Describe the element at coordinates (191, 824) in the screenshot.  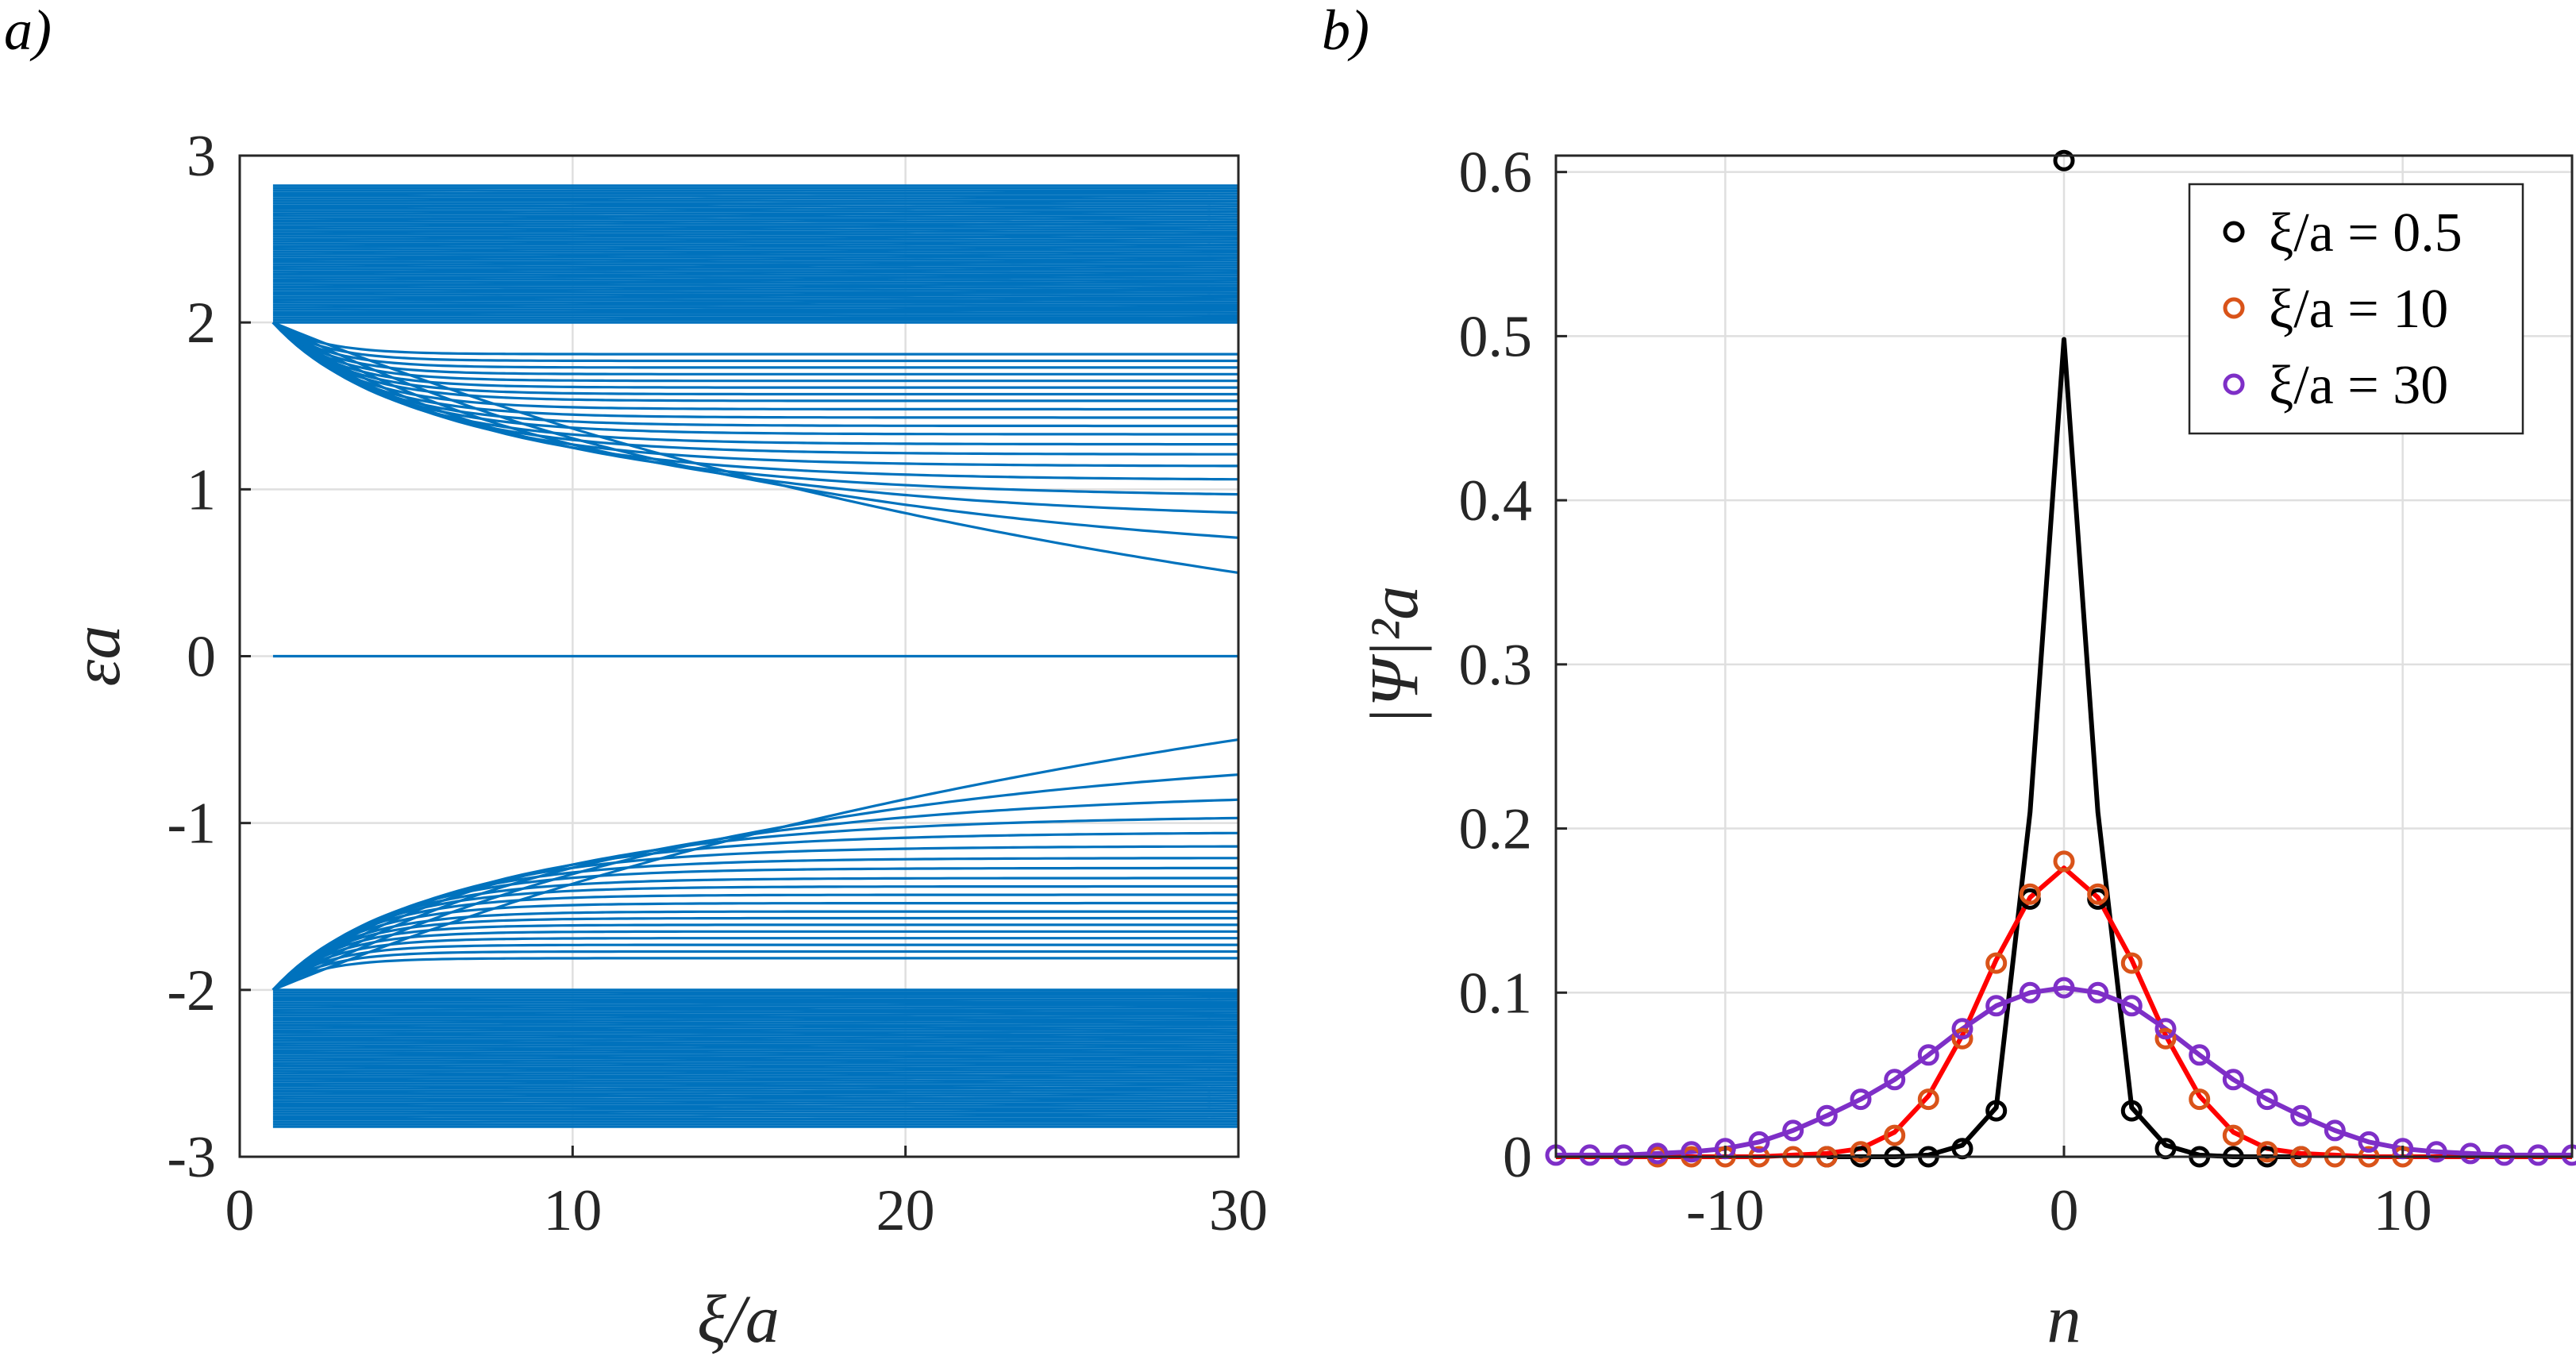
I see `panel-a-ytick-label: -1` at that location.